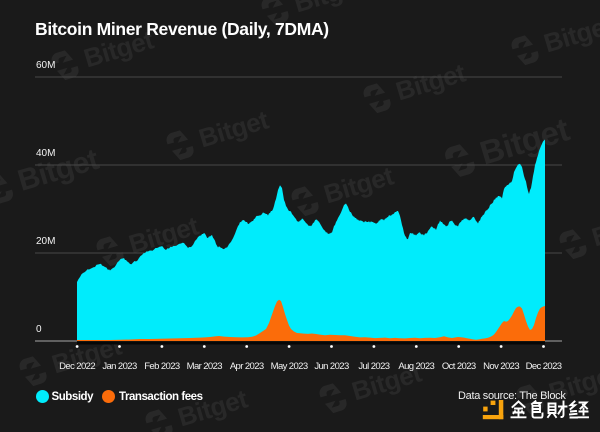 This screenshot has height=432, width=600. I want to click on svg-text: 40M, so click(45, 153).